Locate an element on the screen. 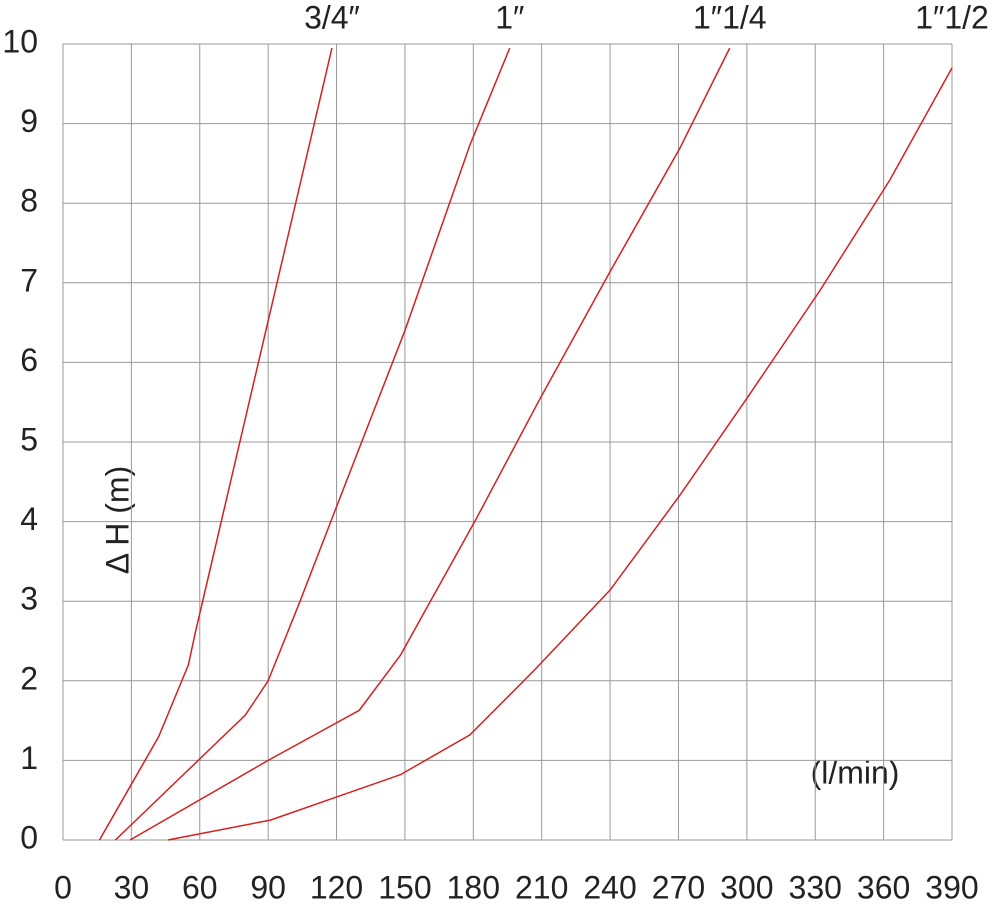 This screenshot has width=1000, height=911. x-tick-label: 150 is located at coordinates (404, 887).